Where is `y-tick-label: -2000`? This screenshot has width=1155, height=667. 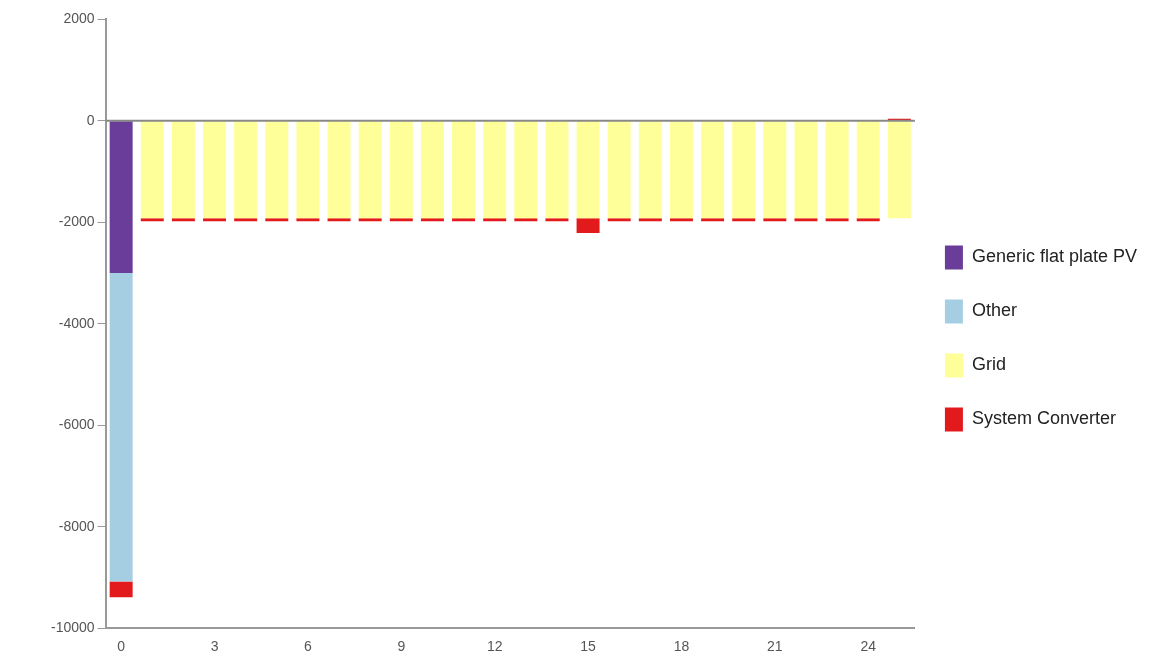
y-tick-label: -2000 is located at coordinates (76, 221).